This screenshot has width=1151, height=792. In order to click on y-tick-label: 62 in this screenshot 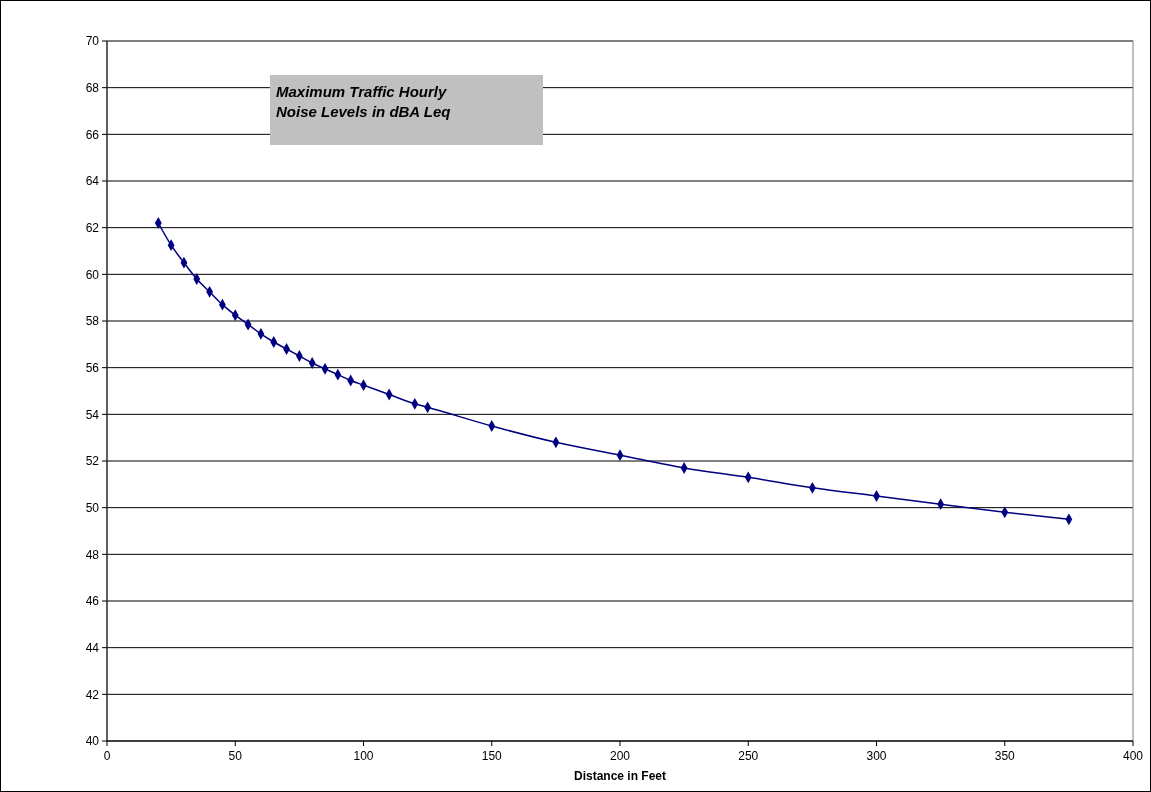, I will do `click(92, 227)`.